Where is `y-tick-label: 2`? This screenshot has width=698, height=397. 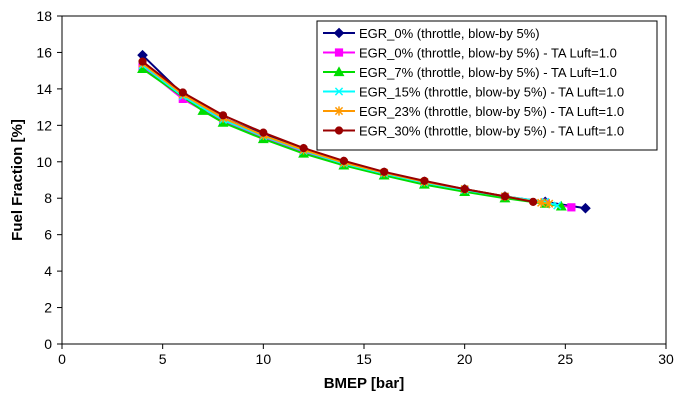 y-tick-label: 2 is located at coordinates (48, 308).